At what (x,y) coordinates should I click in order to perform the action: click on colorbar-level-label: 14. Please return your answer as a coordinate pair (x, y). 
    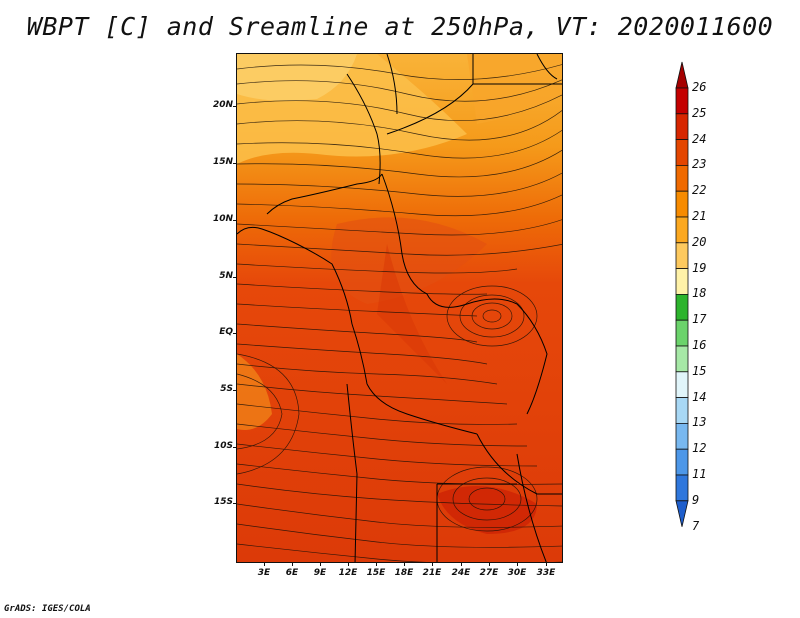
    Looking at the image, I should click on (699, 396).